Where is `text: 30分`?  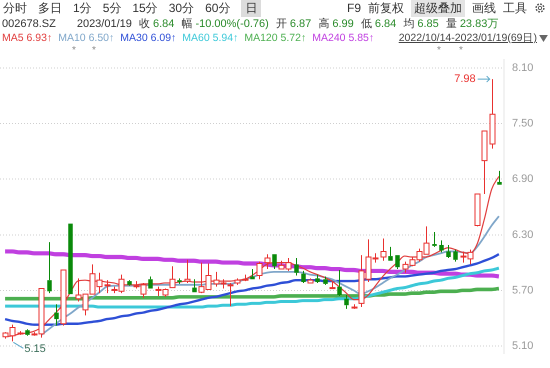 text: 30分 is located at coordinates (181, 8).